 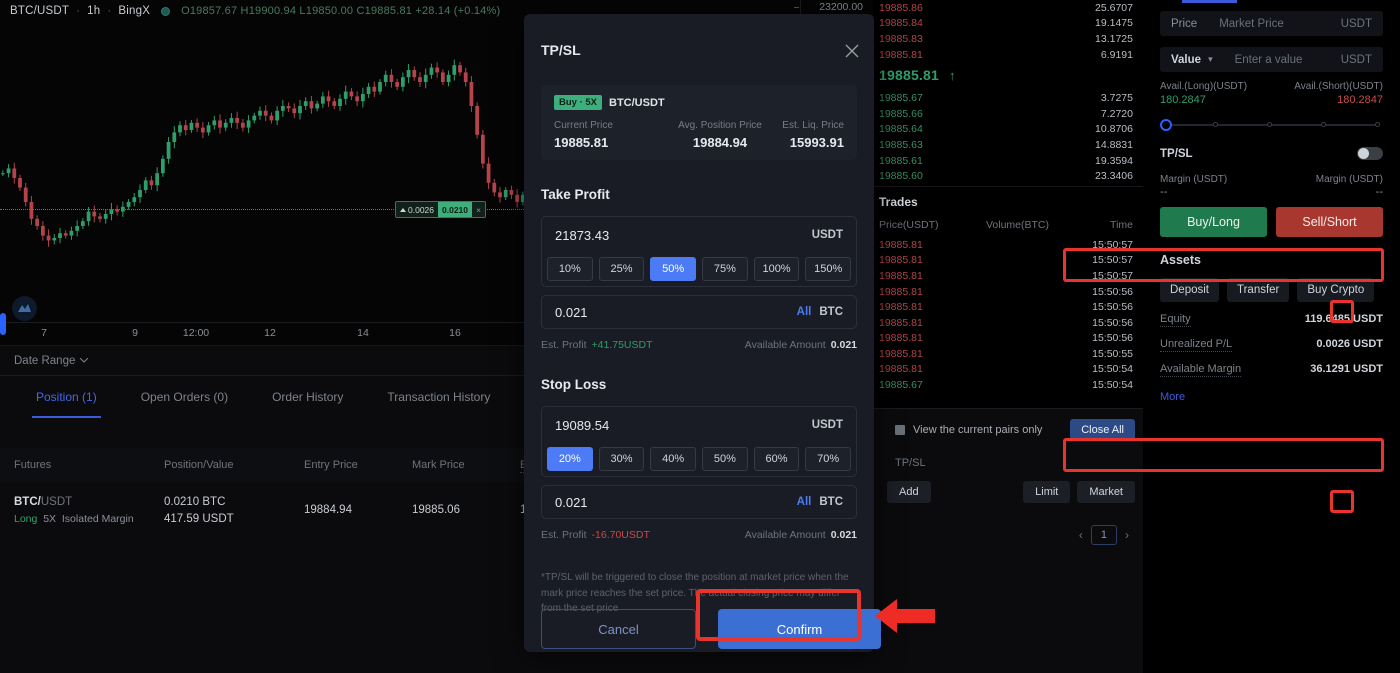 What do you see at coordinates (776, 269) in the screenshot?
I see `take-profit-percent-100: 100%` at bounding box center [776, 269].